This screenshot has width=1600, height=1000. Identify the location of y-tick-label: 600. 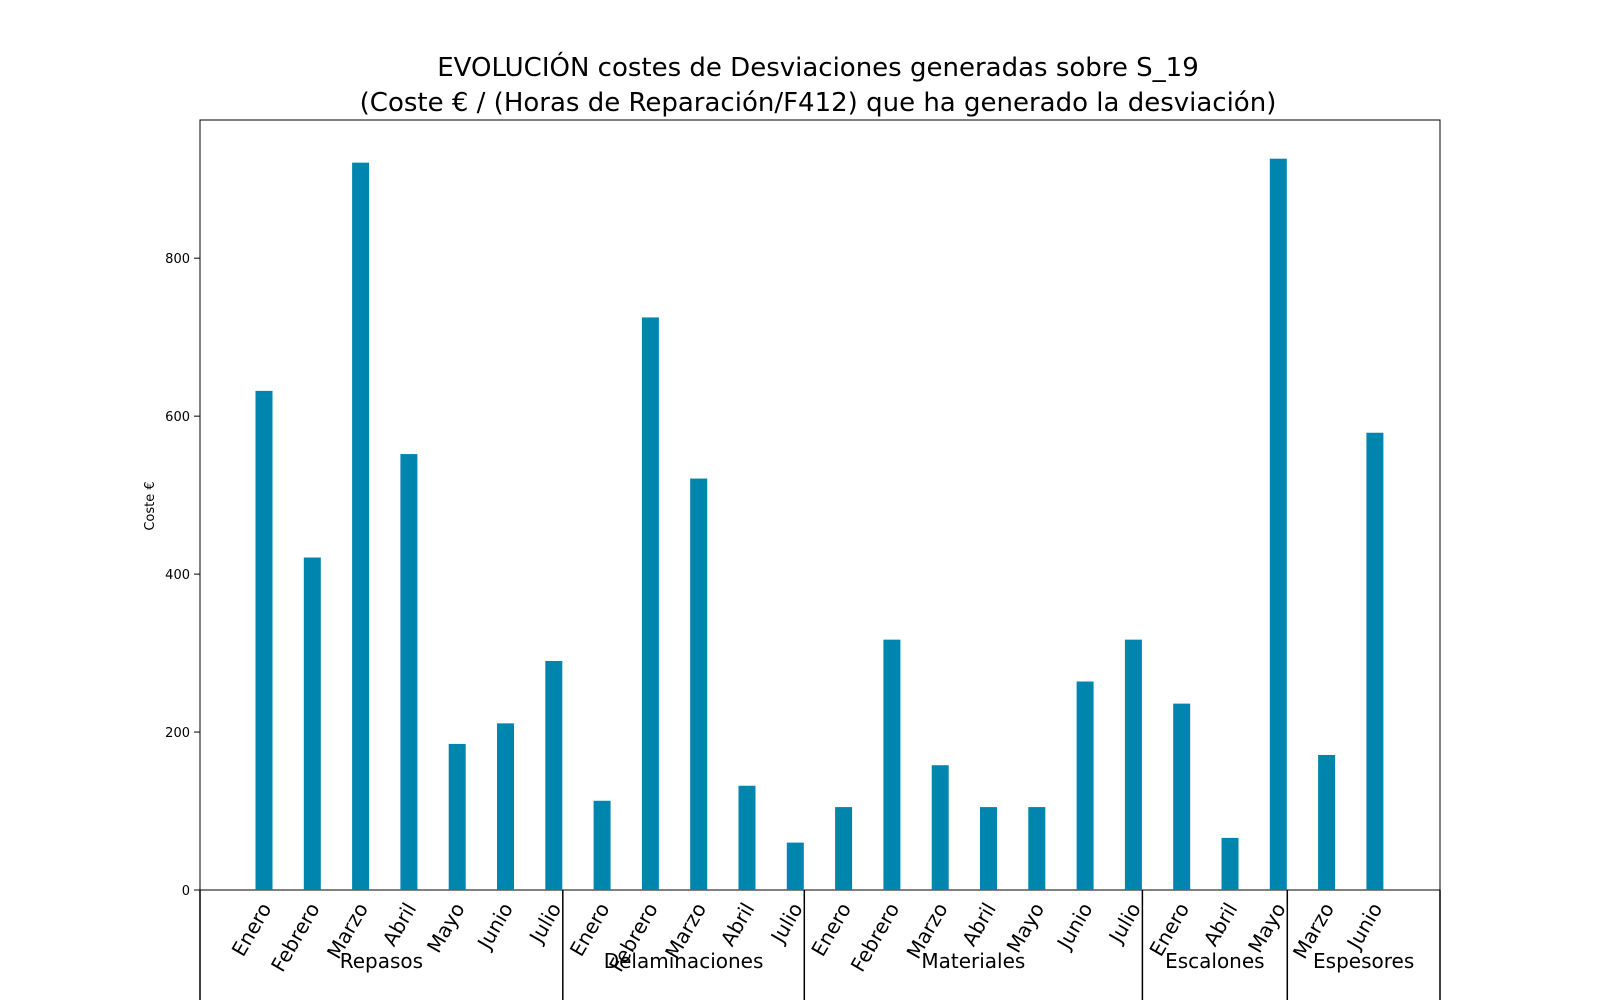
(177, 417).